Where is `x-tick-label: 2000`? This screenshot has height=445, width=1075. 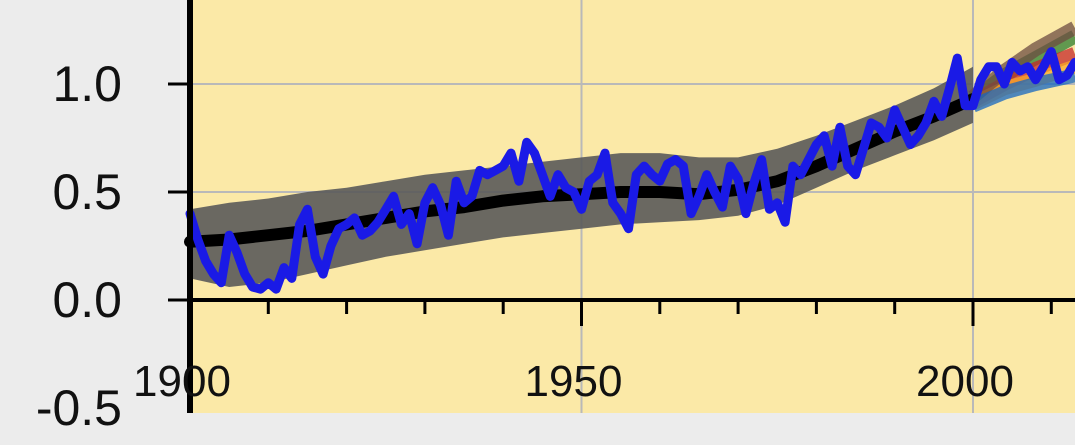
x-tick-label: 2000 is located at coordinates (965, 381).